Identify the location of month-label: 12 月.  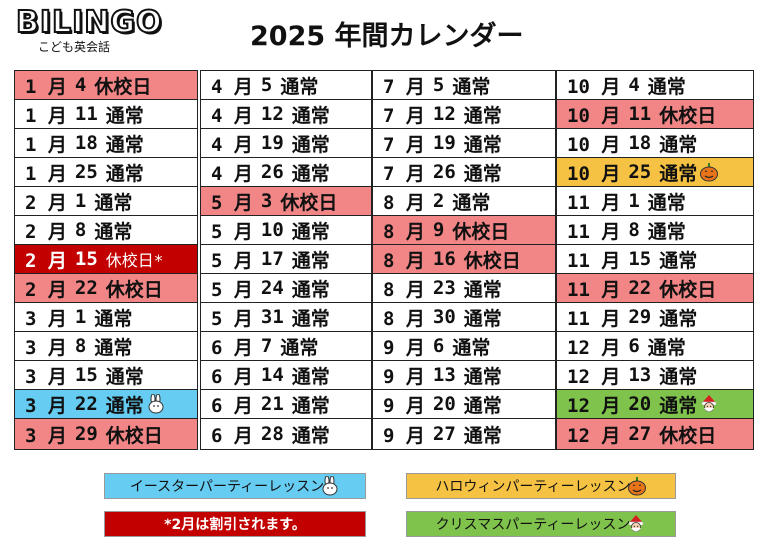
(594, 405).